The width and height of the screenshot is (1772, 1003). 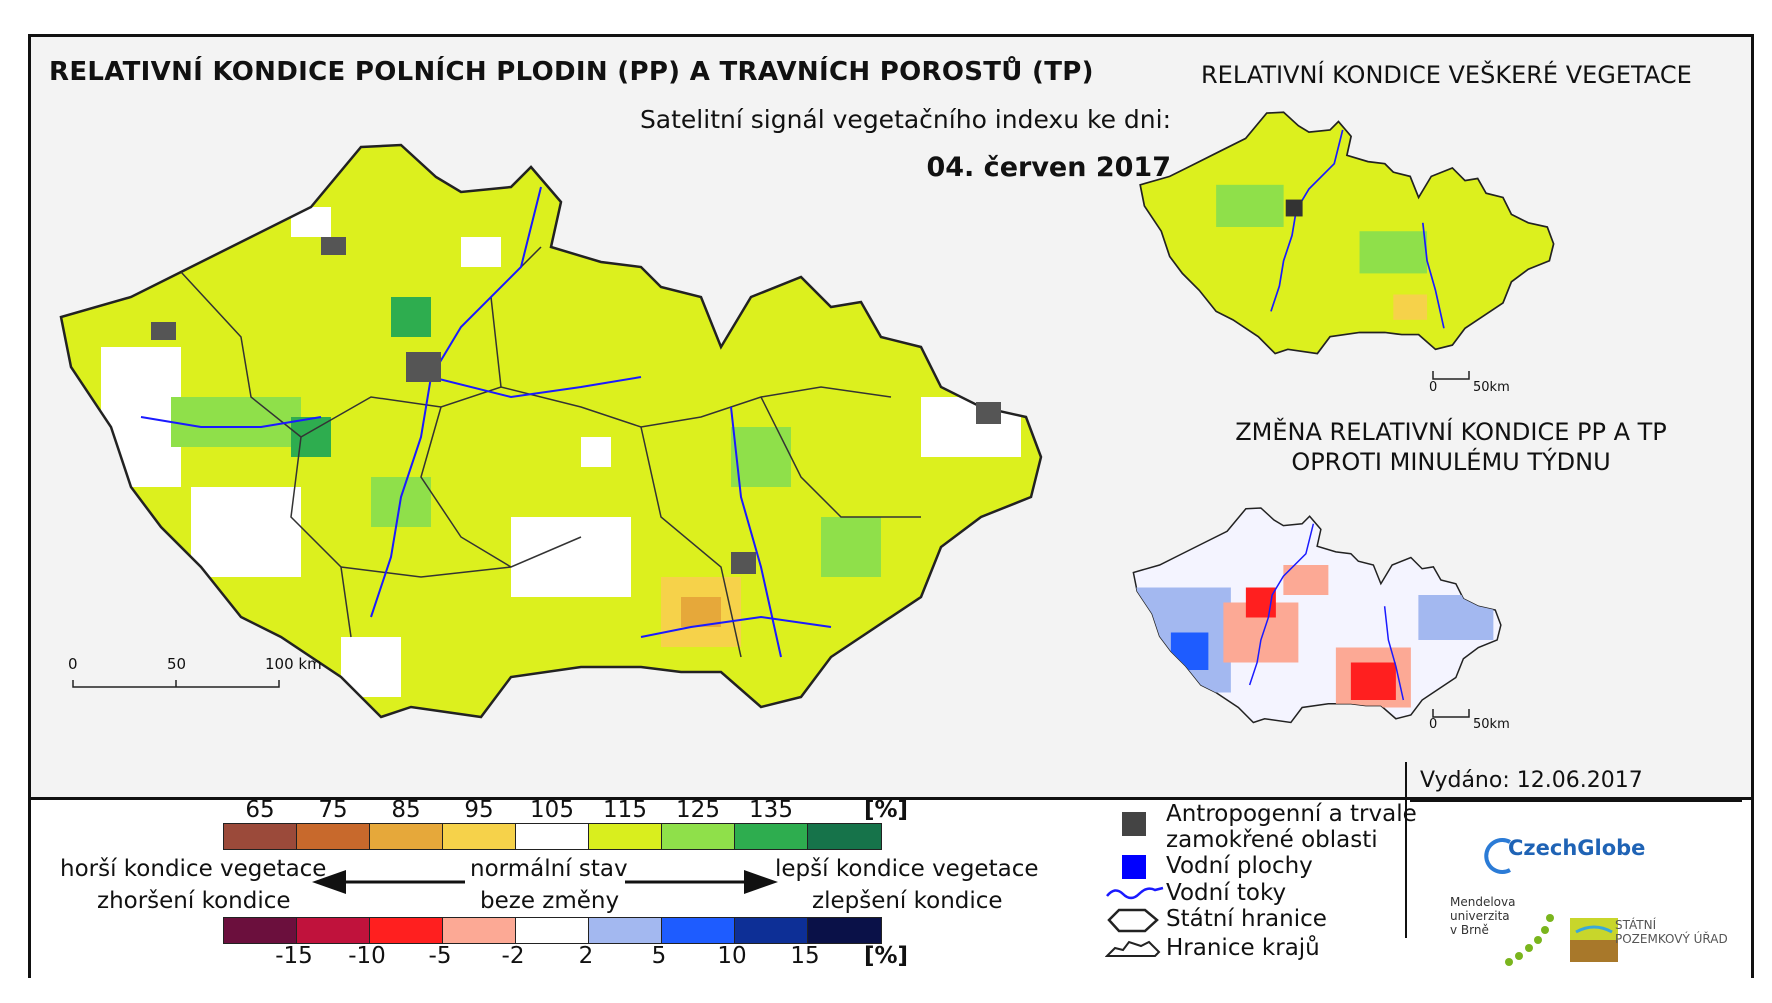 What do you see at coordinates (988, 413) in the screenshot?
I see `urban-ostrava` at bounding box center [988, 413].